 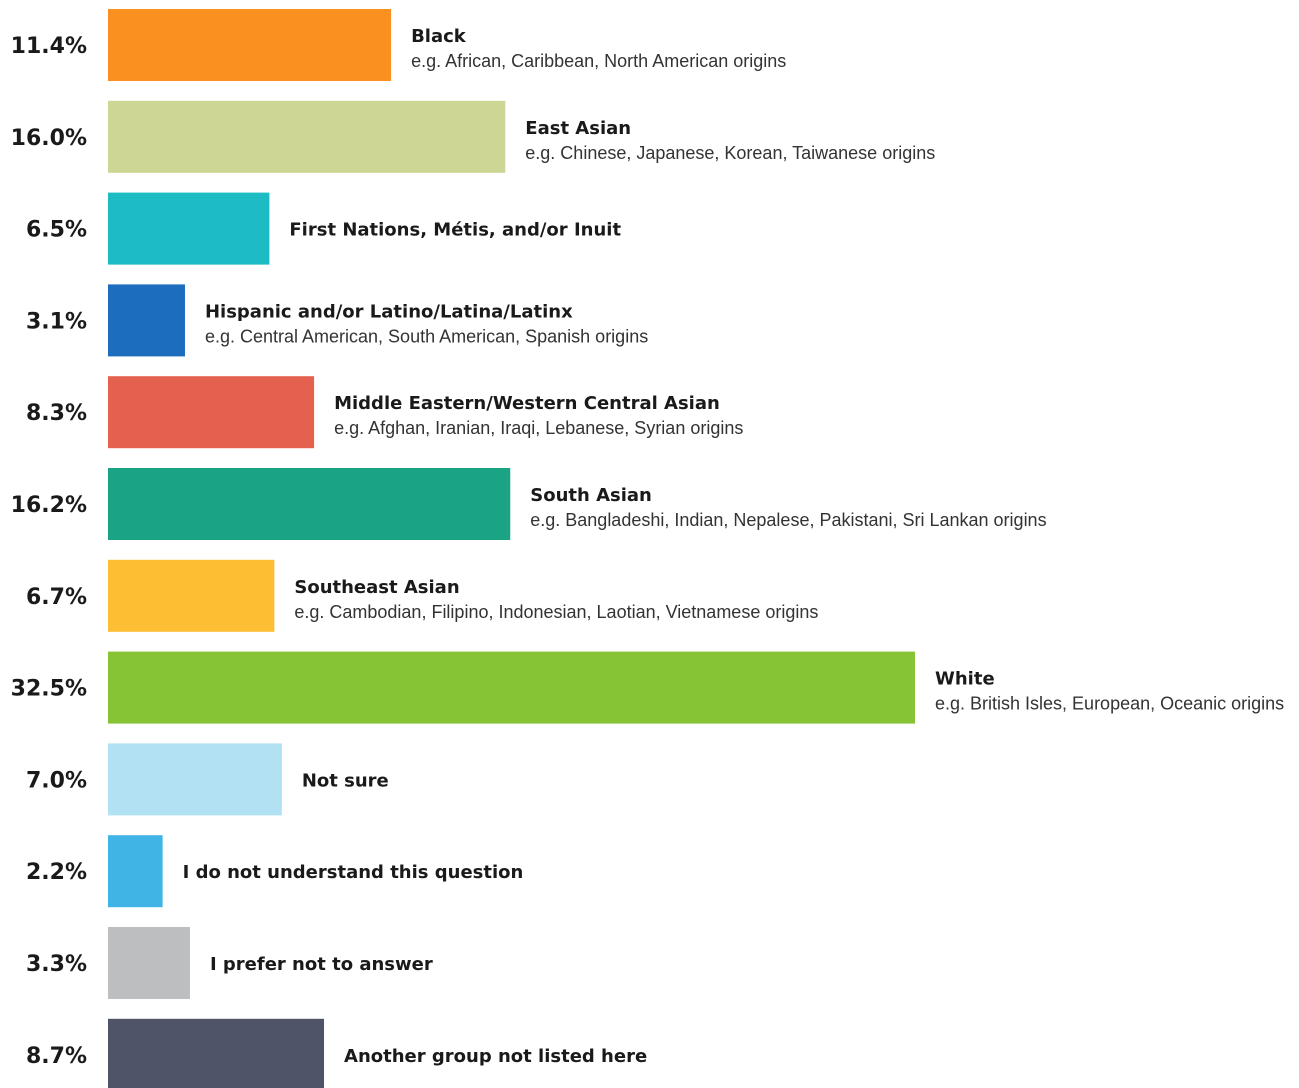 I want to click on value-label: 3.1%, so click(x=56, y=321).